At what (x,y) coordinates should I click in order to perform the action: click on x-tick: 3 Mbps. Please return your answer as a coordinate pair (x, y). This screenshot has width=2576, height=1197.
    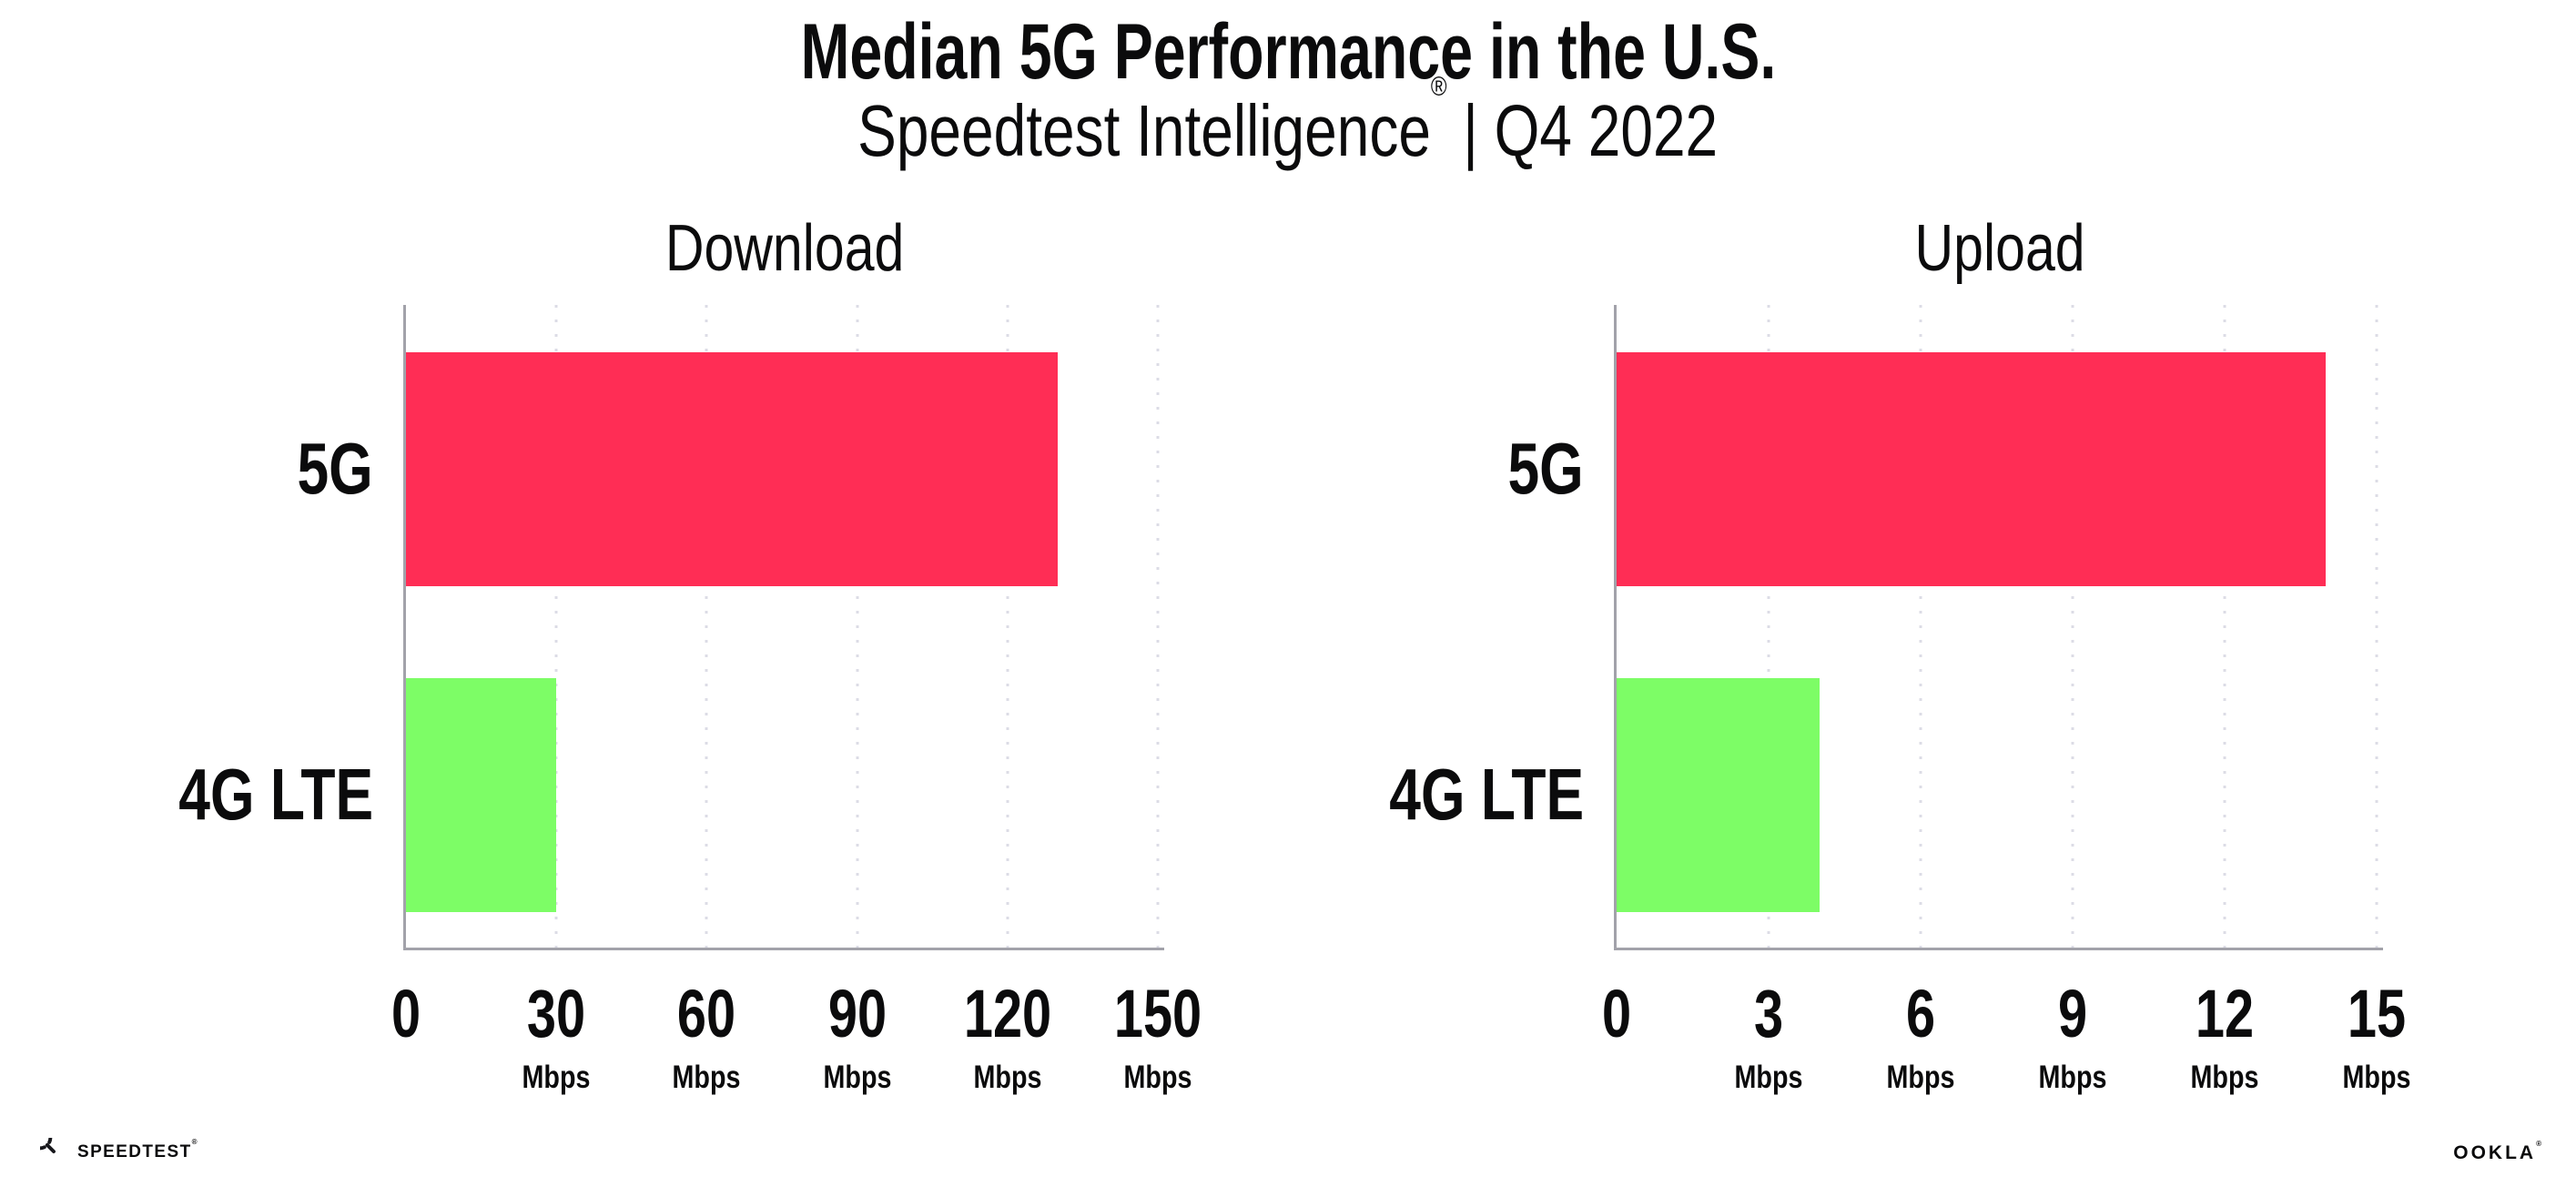
    Looking at the image, I should click on (1768, 1036).